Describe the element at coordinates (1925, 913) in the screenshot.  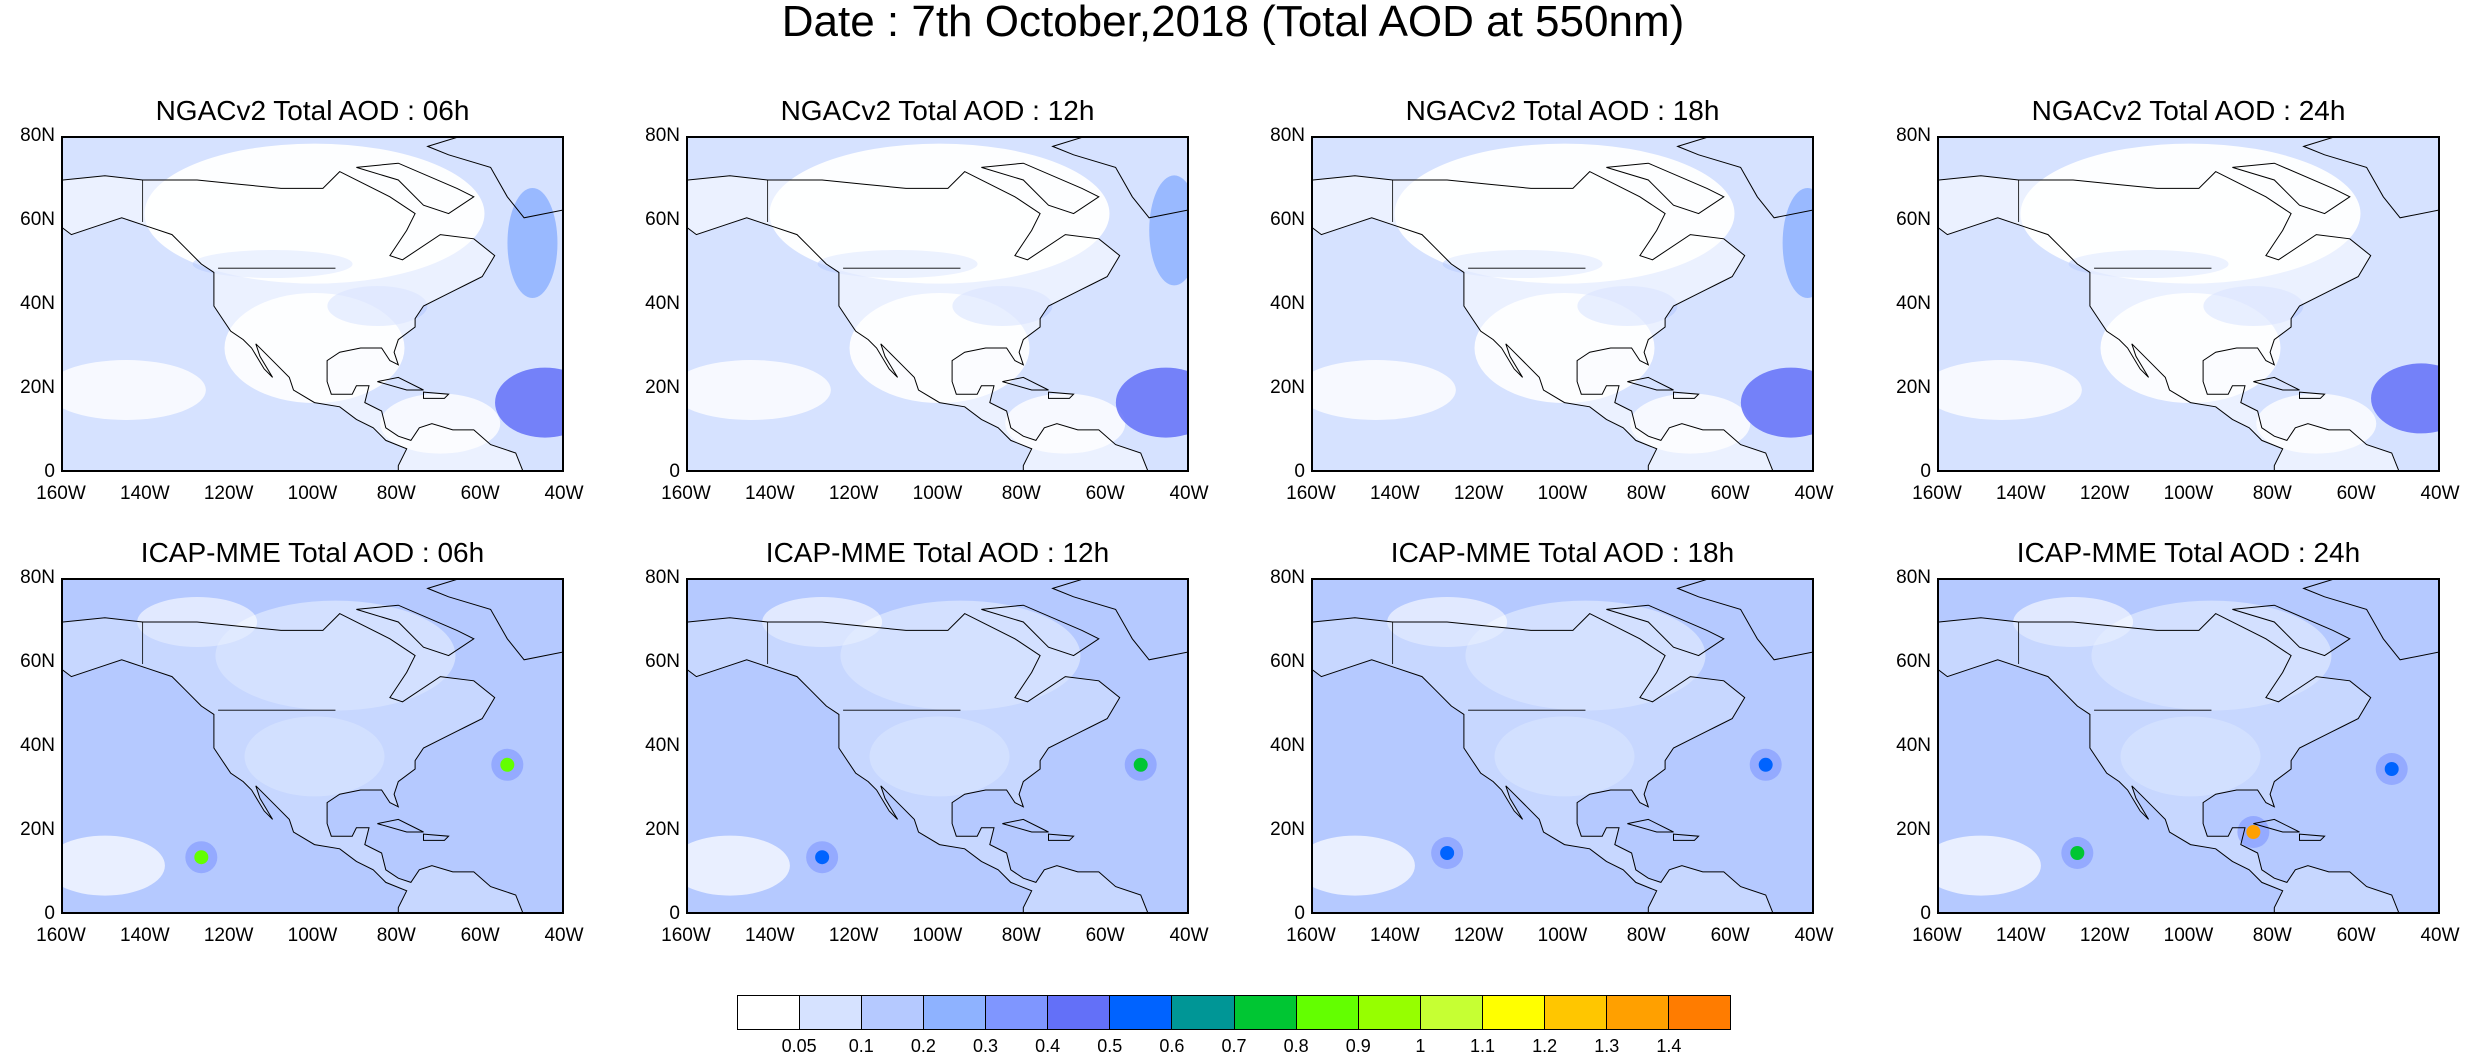
I see `y-tick-label: 0` at that location.